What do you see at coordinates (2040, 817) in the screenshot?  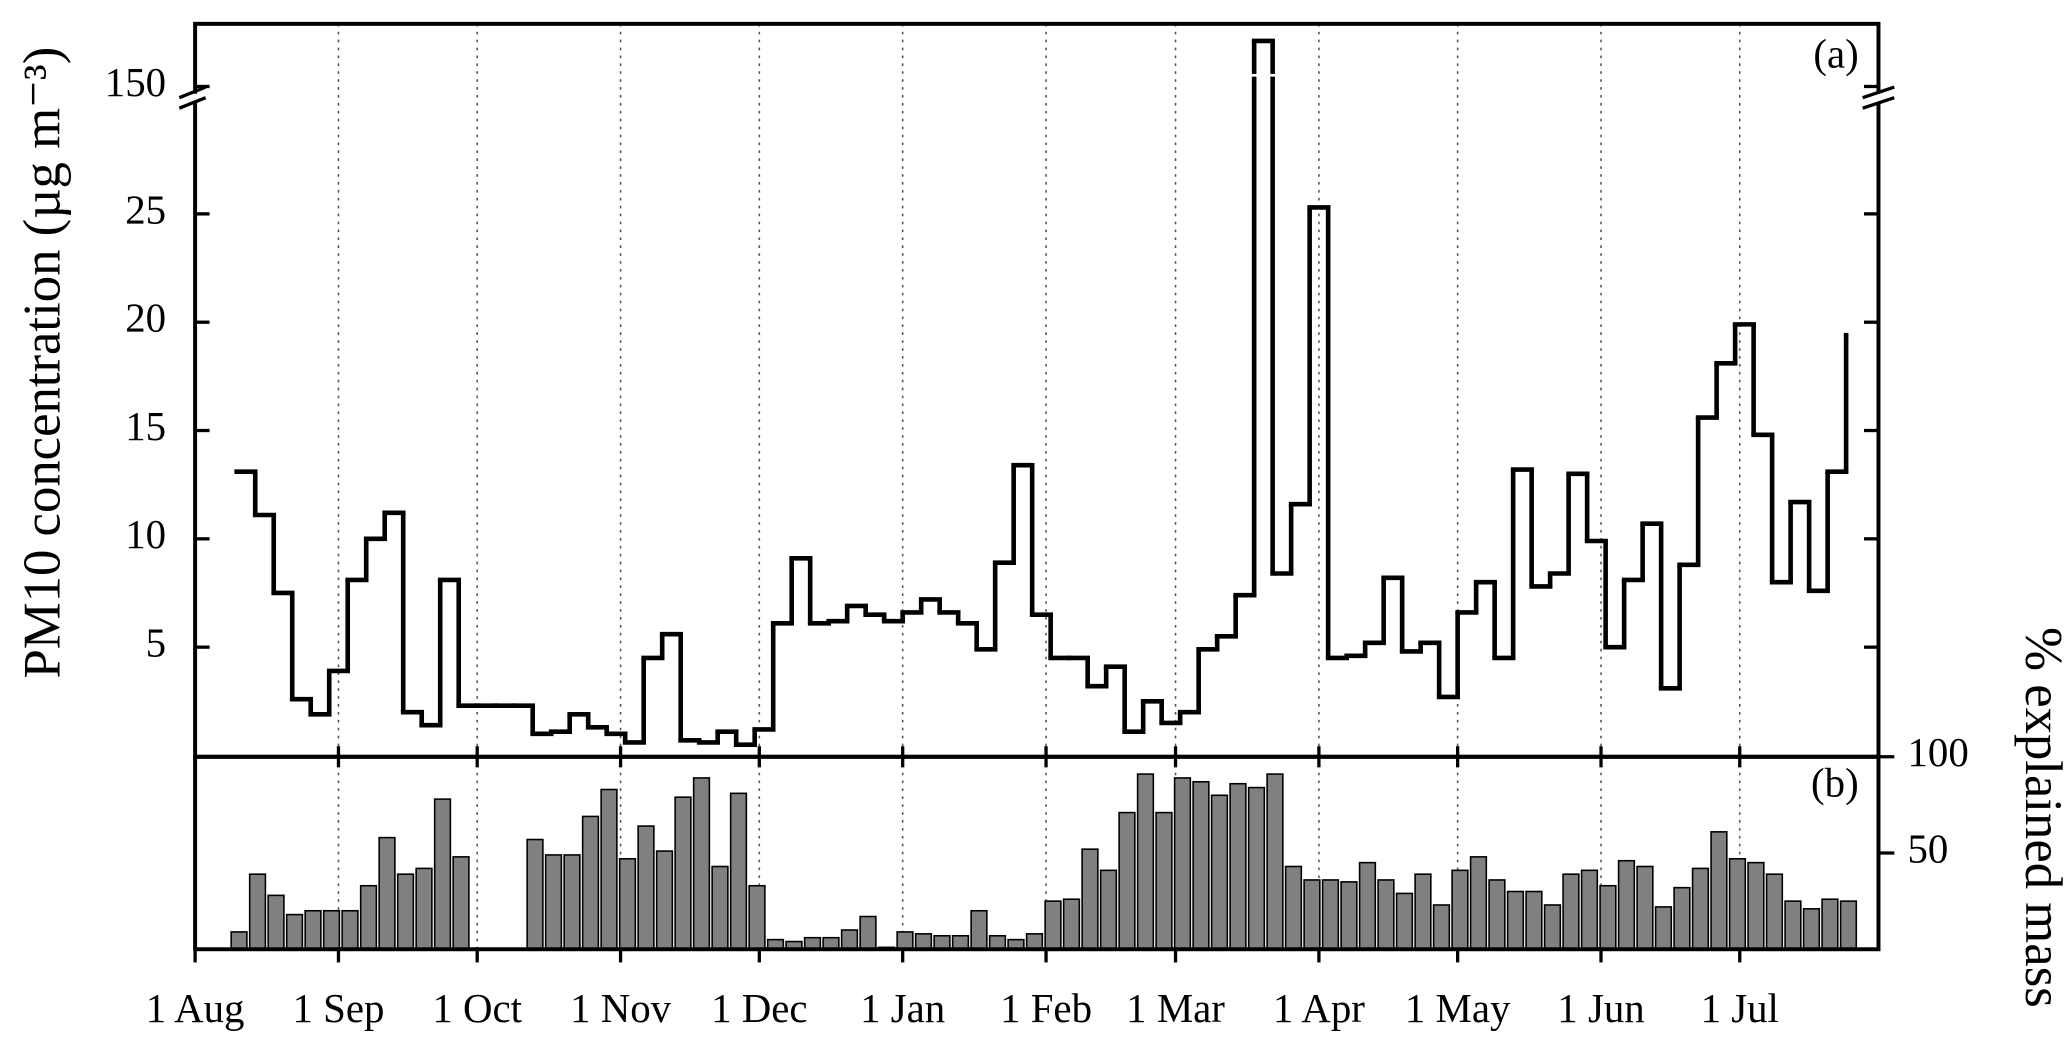 I see `y-axis-label: % explained mass` at bounding box center [2040, 817].